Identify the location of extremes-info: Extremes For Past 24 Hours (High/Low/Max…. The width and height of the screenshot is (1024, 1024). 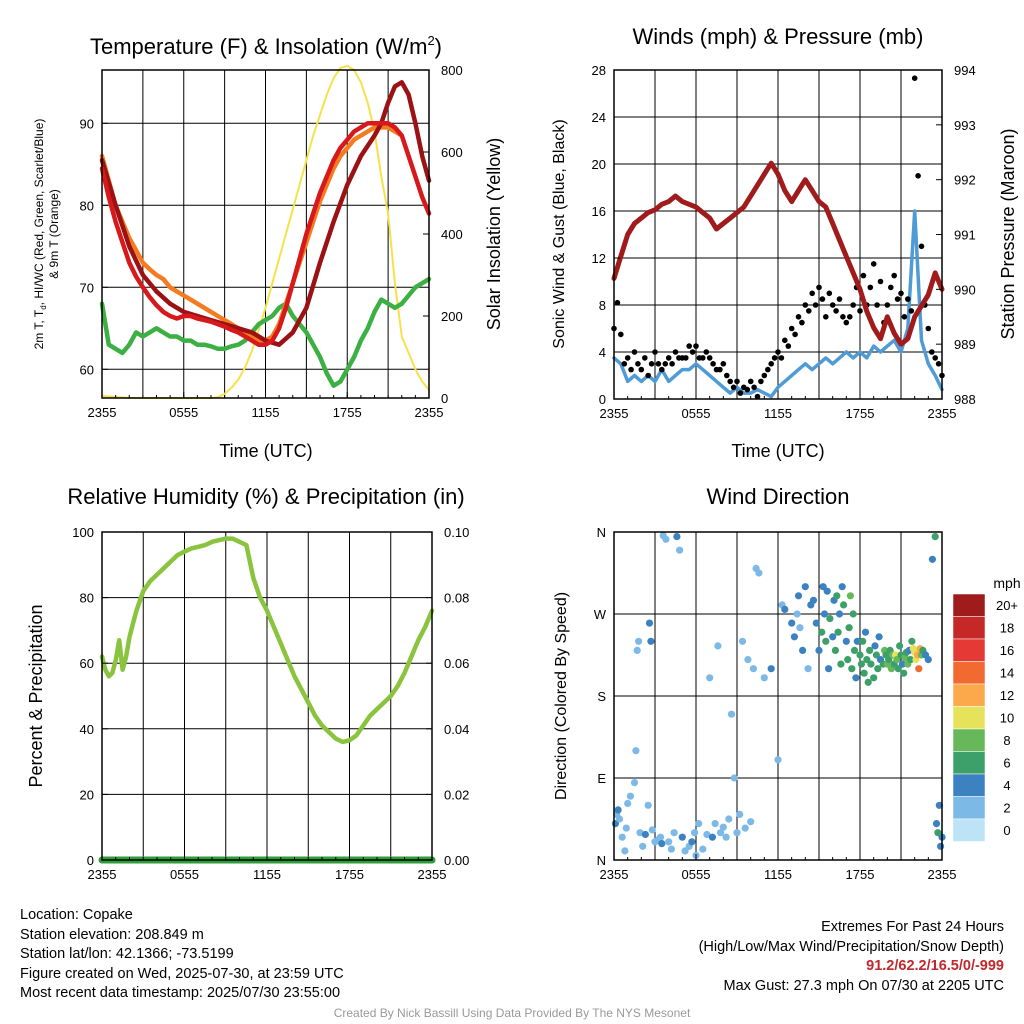
(851, 957).